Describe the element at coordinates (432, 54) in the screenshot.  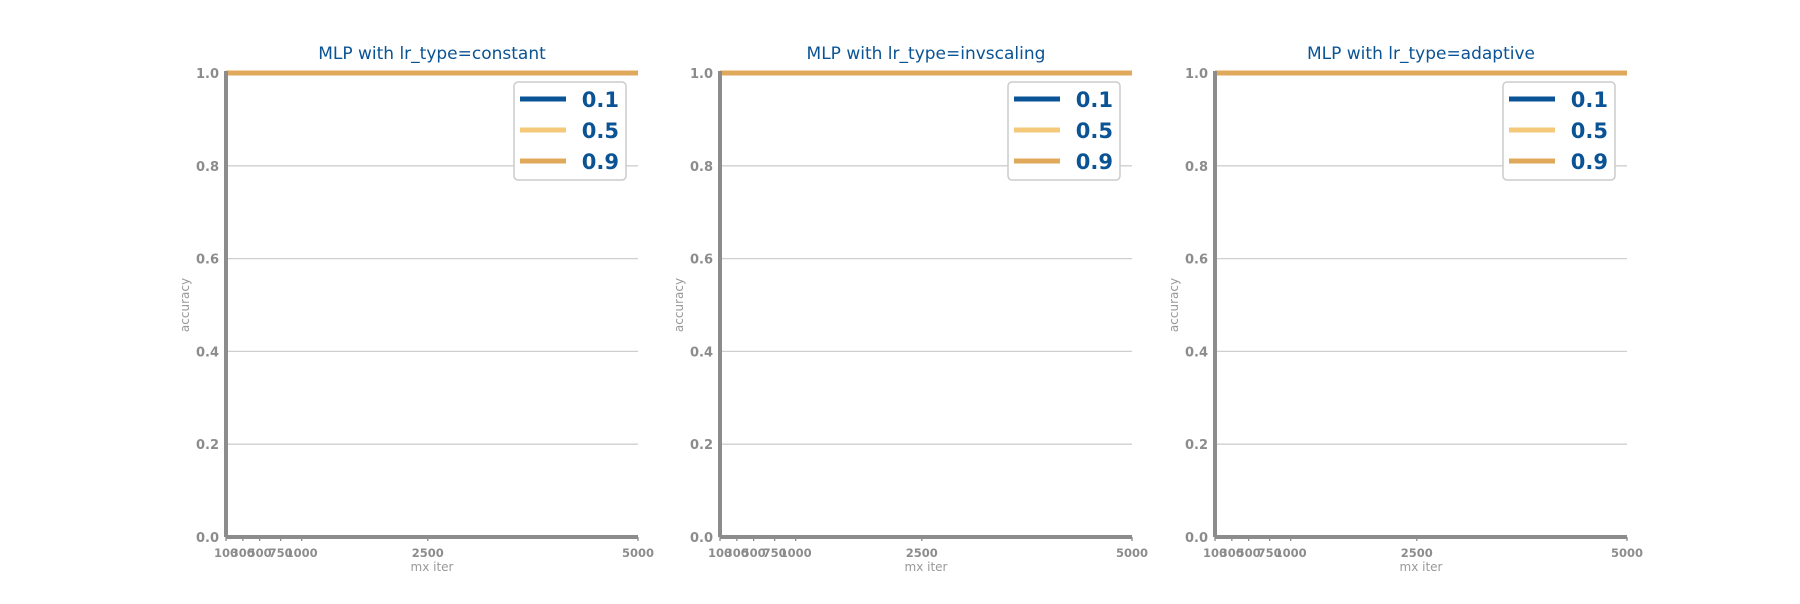
I see `chart-title: MLP with lr_type=constant` at that location.